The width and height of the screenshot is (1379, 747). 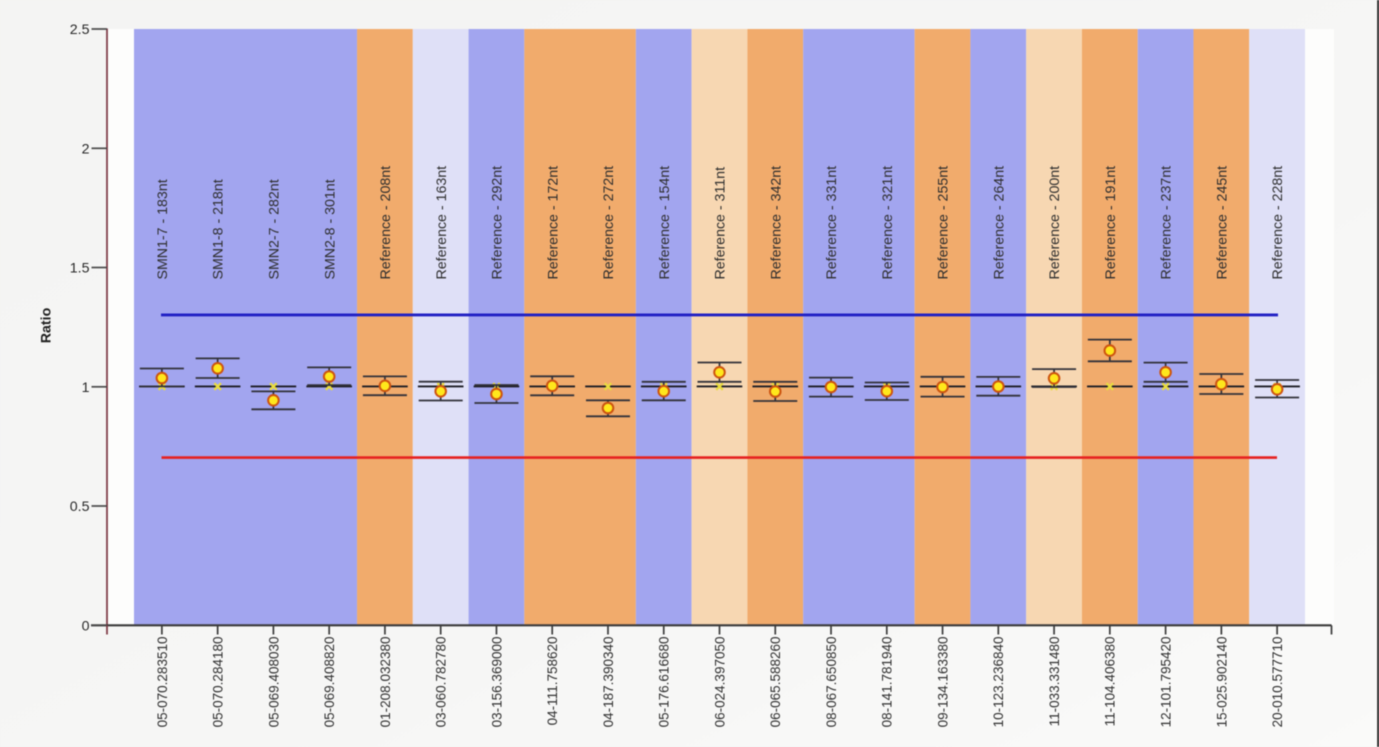 What do you see at coordinates (1166, 682) in the screenshot?
I see `svg-text: 12-101.795420` at bounding box center [1166, 682].